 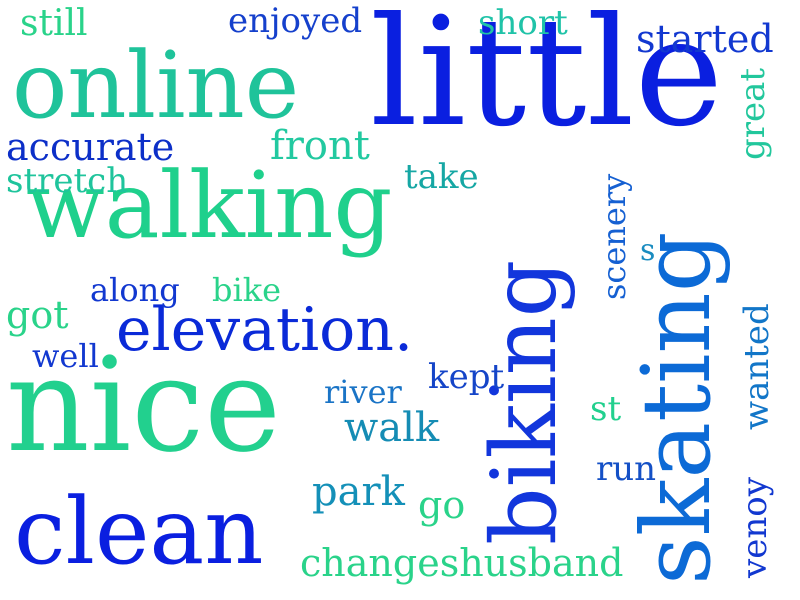 What do you see at coordinates (677, 408) in the screenshot?
I see `word-skating: skating` at bounding box center [677, 408].